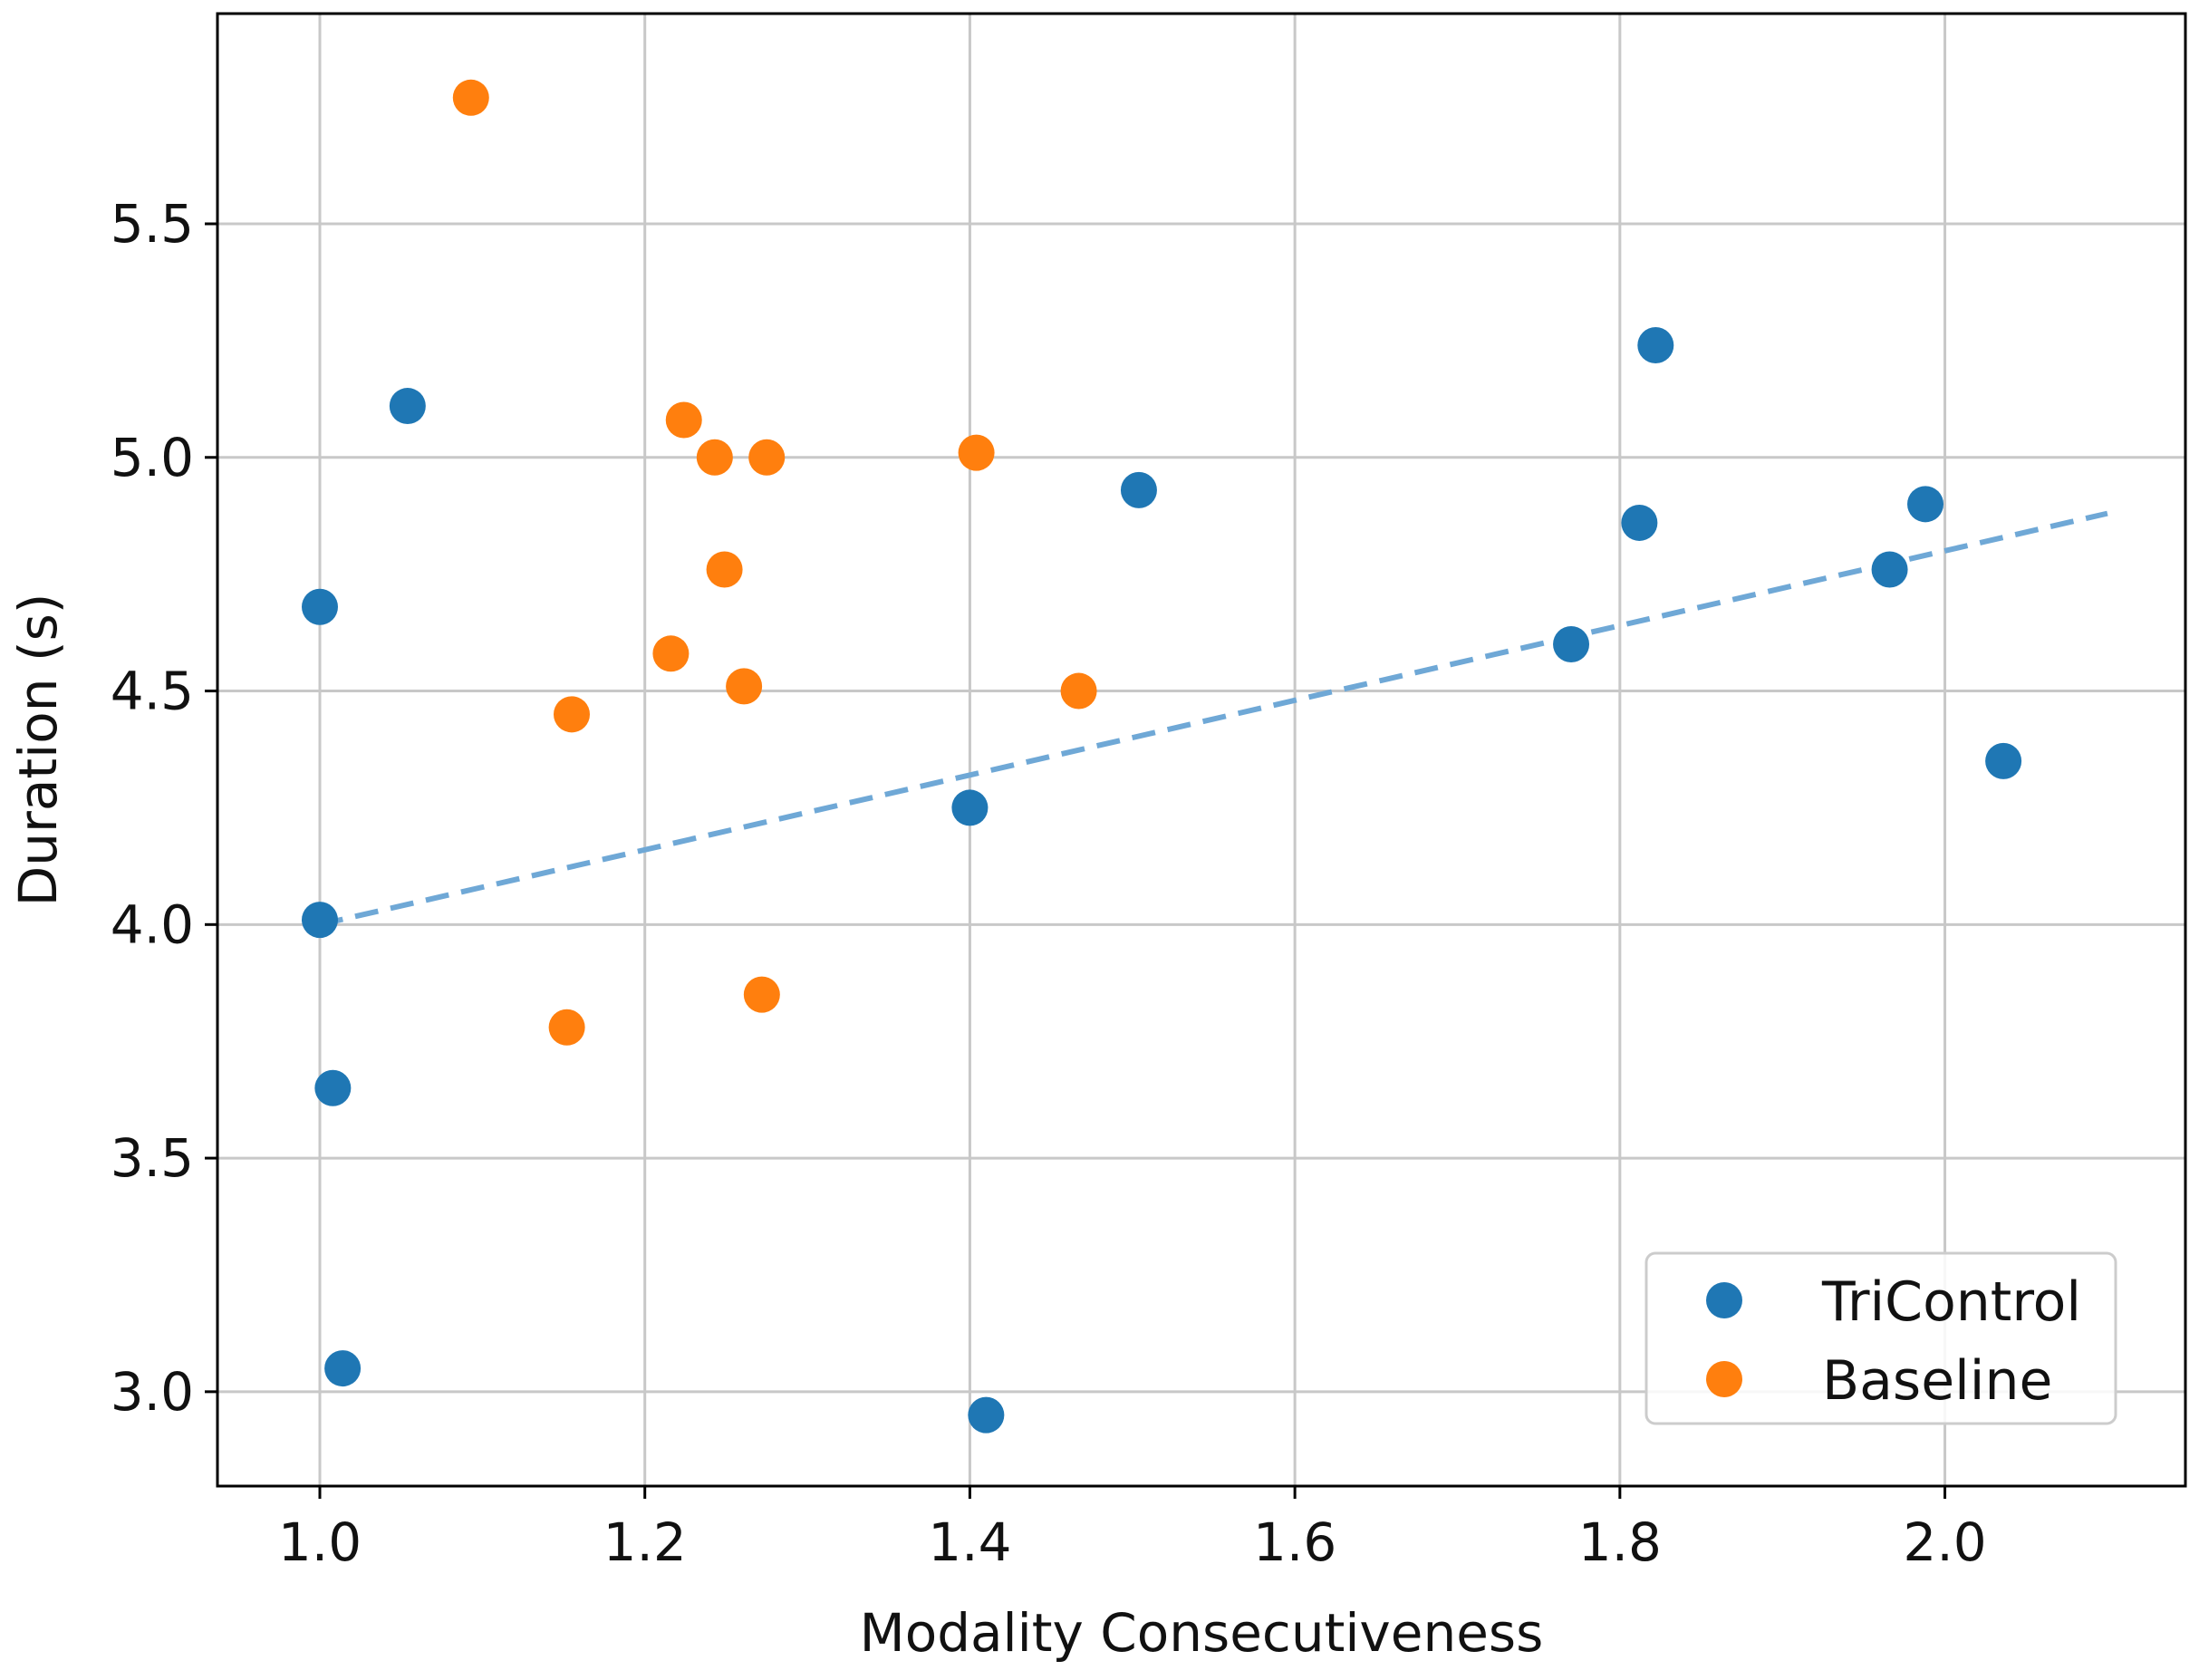 The image size is (2199, 1680). I want to click on y-tick-label: 4.5, so click(152, 692).